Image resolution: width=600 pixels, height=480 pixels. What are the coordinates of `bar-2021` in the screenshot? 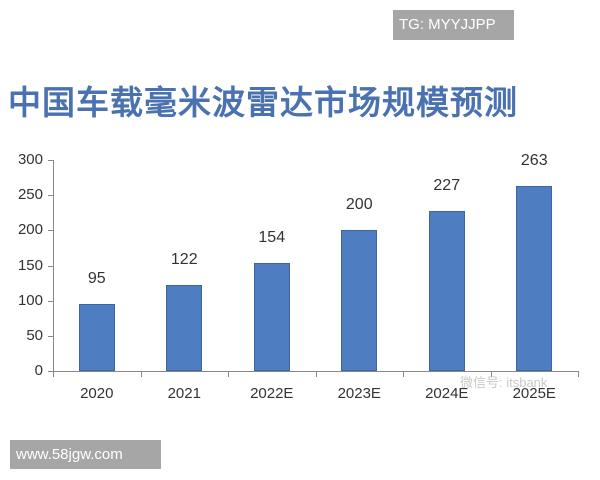 It's located at (184, 328).